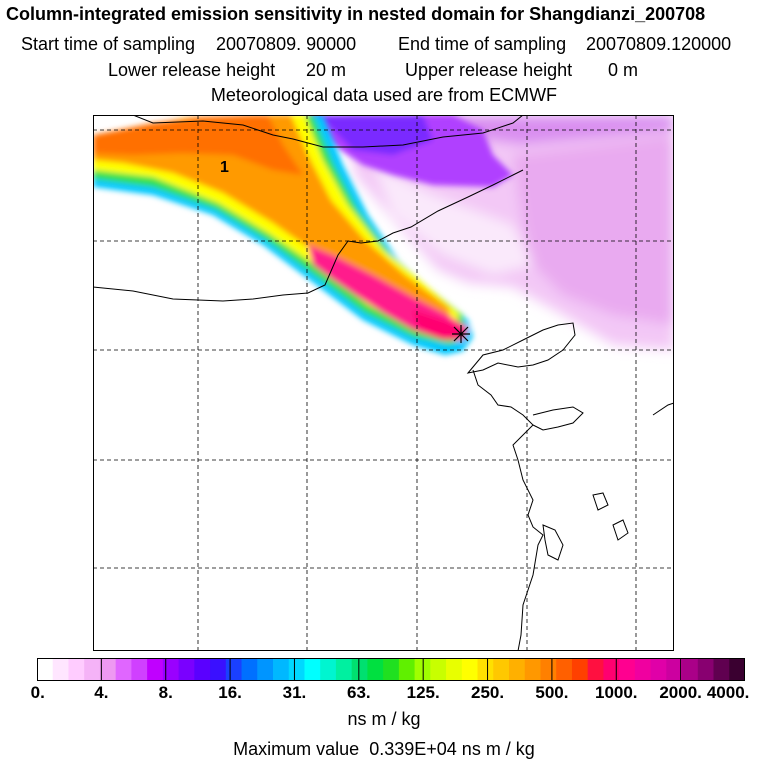 The width and height of the screenshot is (768, 768). I want to click on colorbar-tick-label: 1000., so click(616, 692).